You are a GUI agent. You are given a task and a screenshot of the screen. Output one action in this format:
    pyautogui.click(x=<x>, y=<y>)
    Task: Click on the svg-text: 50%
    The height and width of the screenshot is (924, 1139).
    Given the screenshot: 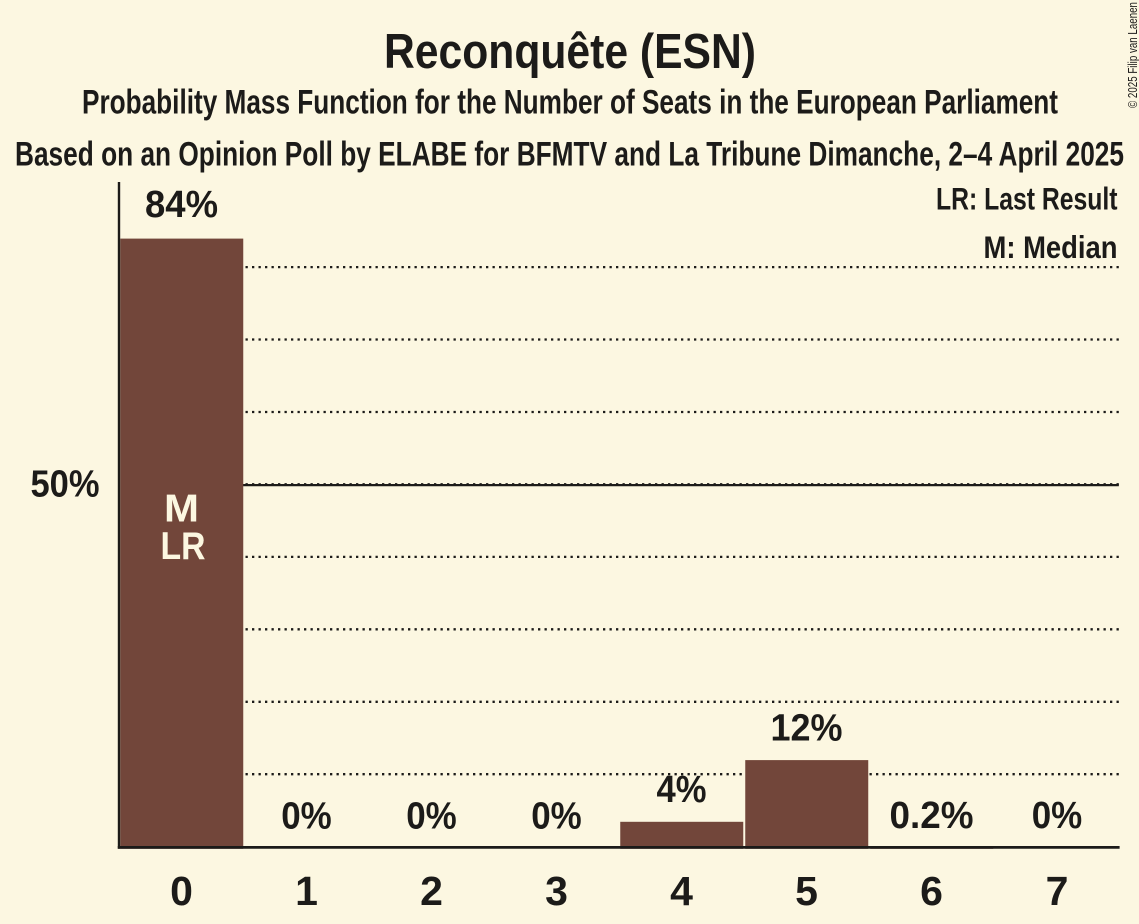 What is the action you would take?
    pyautogui.click(x=65, y=485)
    